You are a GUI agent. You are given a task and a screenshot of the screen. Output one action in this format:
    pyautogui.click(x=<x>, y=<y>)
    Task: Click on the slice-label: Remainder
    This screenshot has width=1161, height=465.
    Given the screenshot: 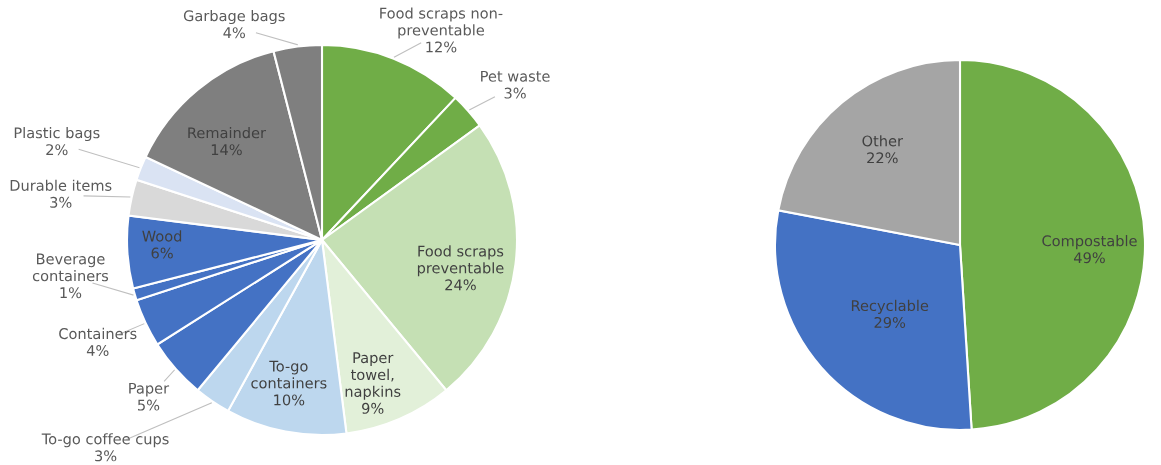 What is the action you would take?
    pyautogui.click(x=227, y=133)
    